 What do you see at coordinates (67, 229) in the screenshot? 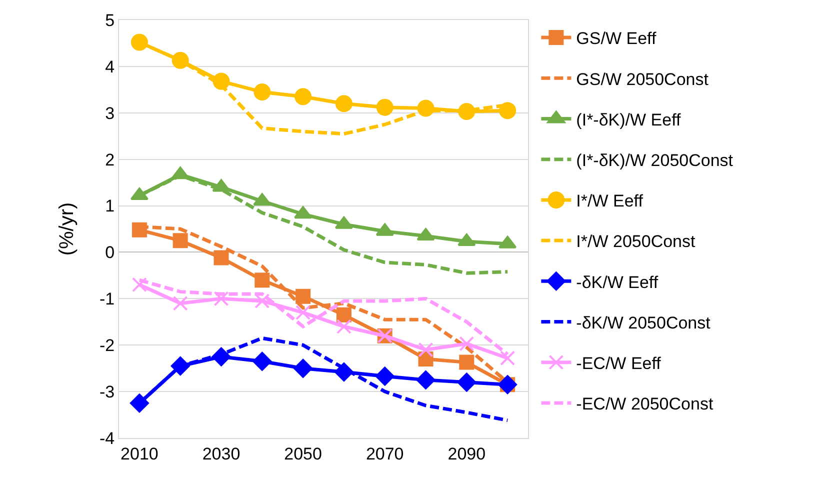
I see `y-axis-title: (%/yr)` at bounding box center [67, 229].